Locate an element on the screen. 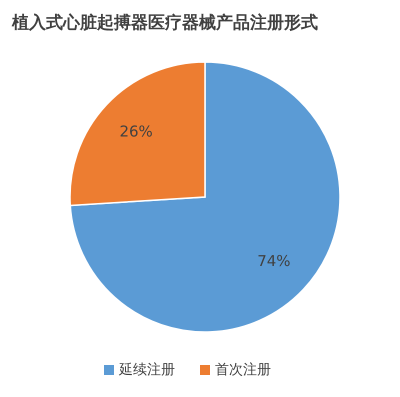 This screenshot has width=400, height=397. data-label: 74% is located at coordinates (274, 261).